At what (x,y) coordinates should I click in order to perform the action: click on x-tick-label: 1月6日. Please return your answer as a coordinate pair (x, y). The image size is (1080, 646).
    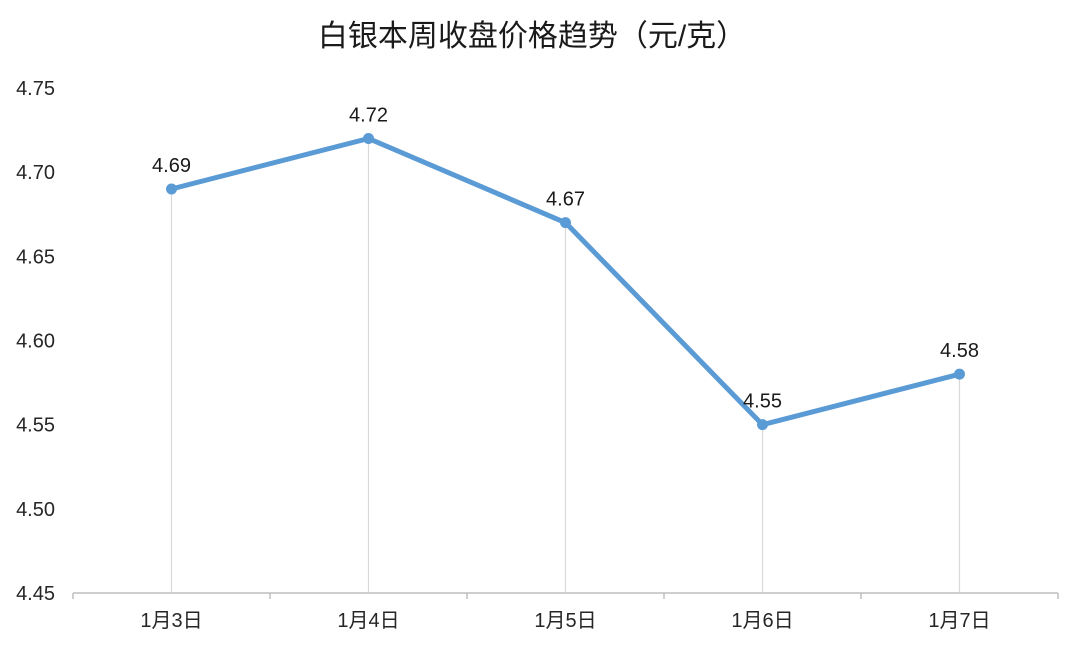
    Looking at the image, I should click on (762, 621).